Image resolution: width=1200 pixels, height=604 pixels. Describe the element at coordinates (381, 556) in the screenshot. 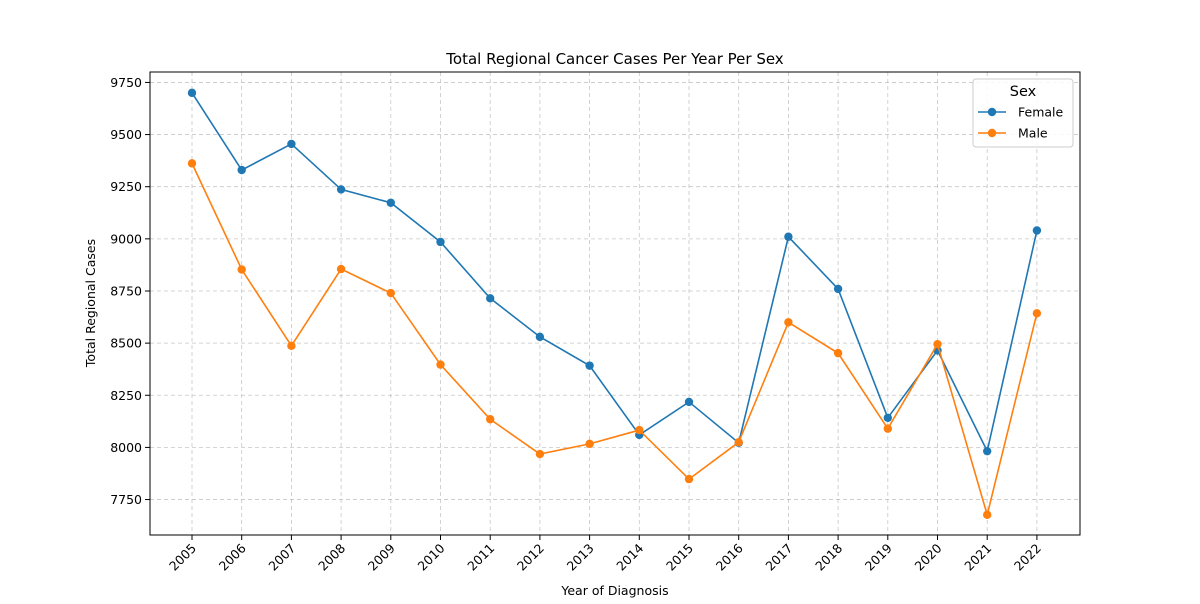

I see `x-tick-label: 2009` at that location.